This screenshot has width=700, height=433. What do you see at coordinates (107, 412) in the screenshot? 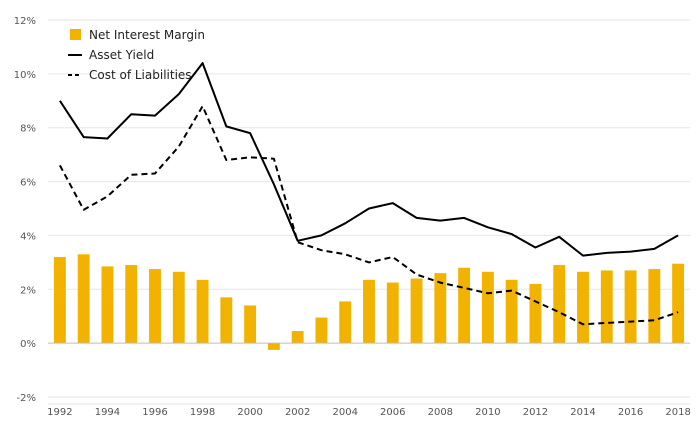
I see `x-tick-label: 1994` at bounding box center [107, 412].